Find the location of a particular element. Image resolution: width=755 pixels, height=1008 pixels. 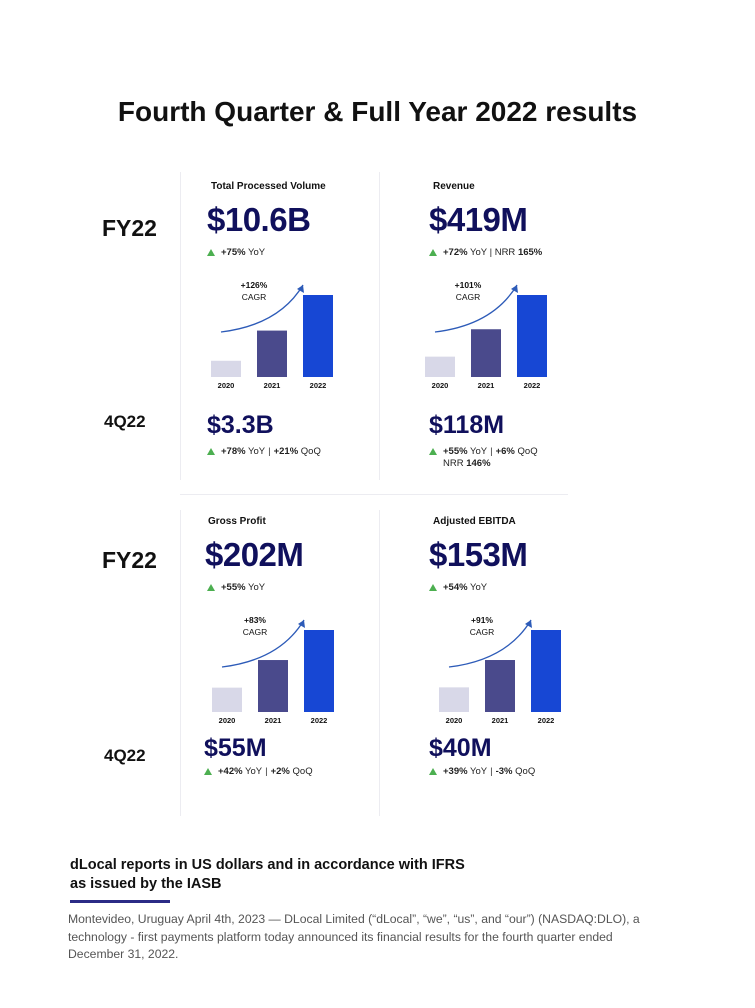

fy-value: $10.6B is located at coordinates (259, 219).